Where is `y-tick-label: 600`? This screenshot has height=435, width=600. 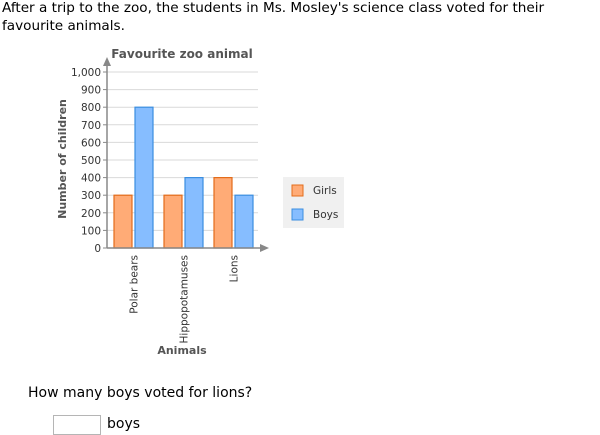 y-tick-label: 600 is located at coordinates (91, 143).